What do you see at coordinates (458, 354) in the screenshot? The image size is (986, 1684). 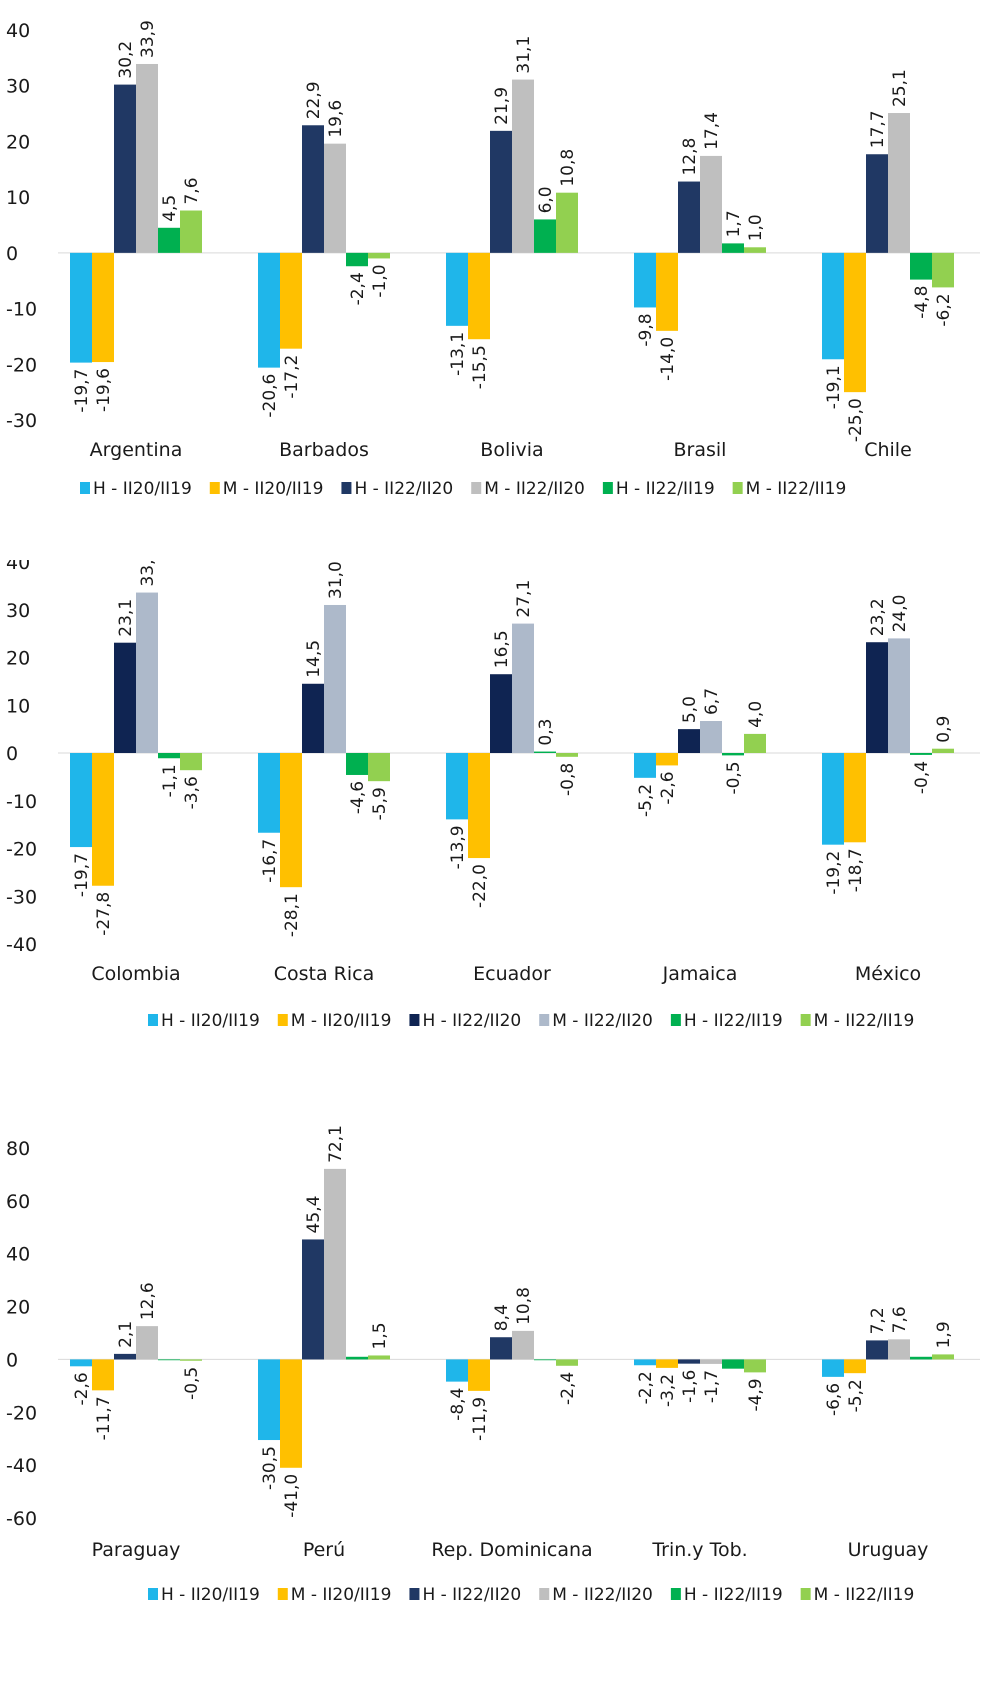 I see `data-label: -13,1` at bounding box center [458, 354].